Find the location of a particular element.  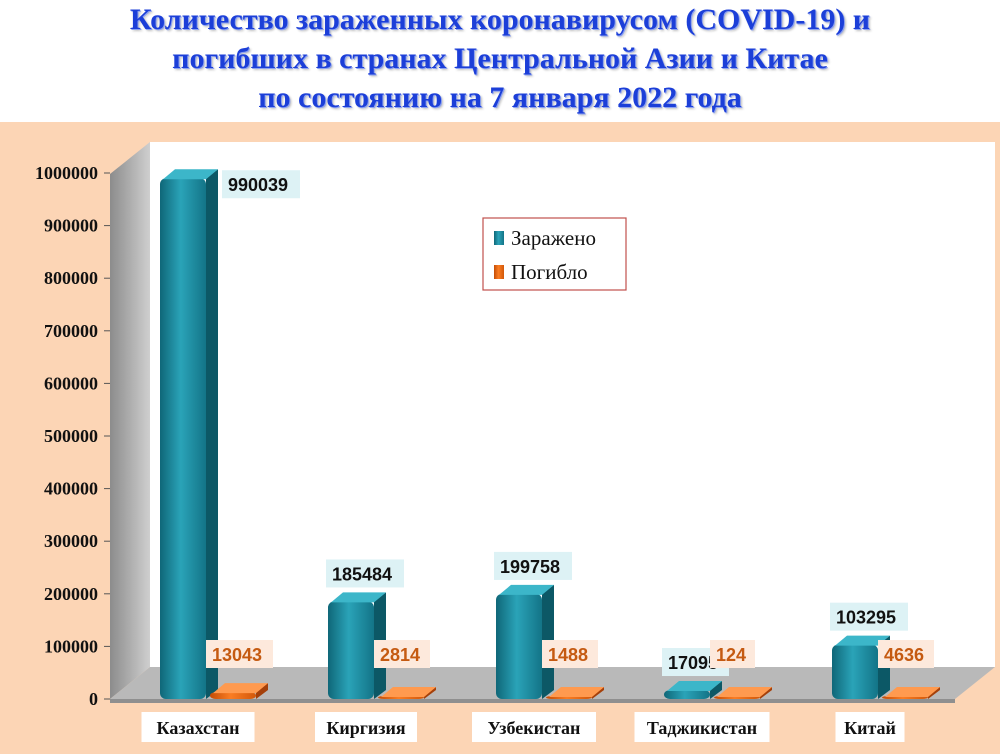

y-tick-label: 600000 is located at coordinates (71, 383).